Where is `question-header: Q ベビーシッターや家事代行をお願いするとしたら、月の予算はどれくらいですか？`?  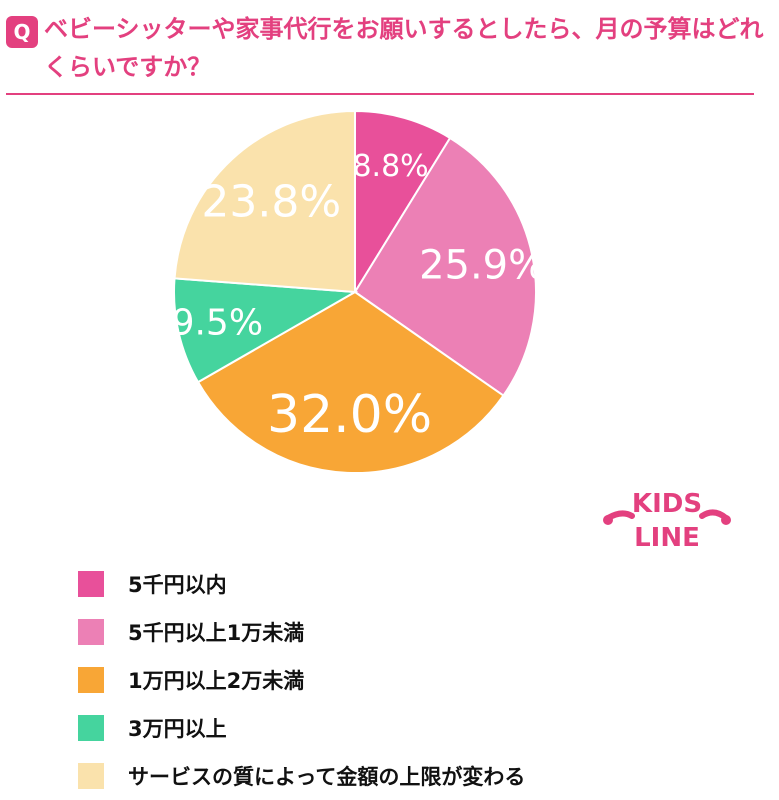
question-header: Q ベビーシッターや家事代行をお願いするとしたら、月の予算はどれくらいですか？ is located at coordinates (389, 50).